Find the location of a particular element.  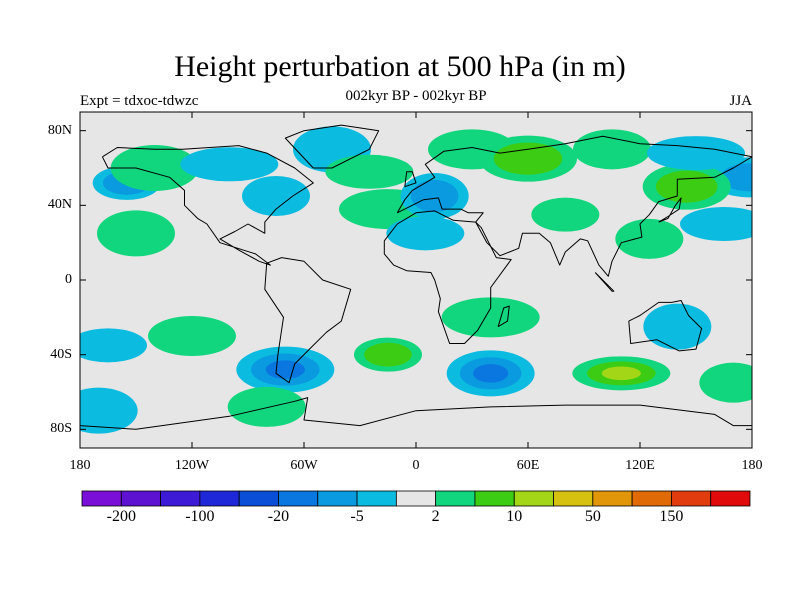

colorbar-label: -200 is located at coordinates (121, 516).